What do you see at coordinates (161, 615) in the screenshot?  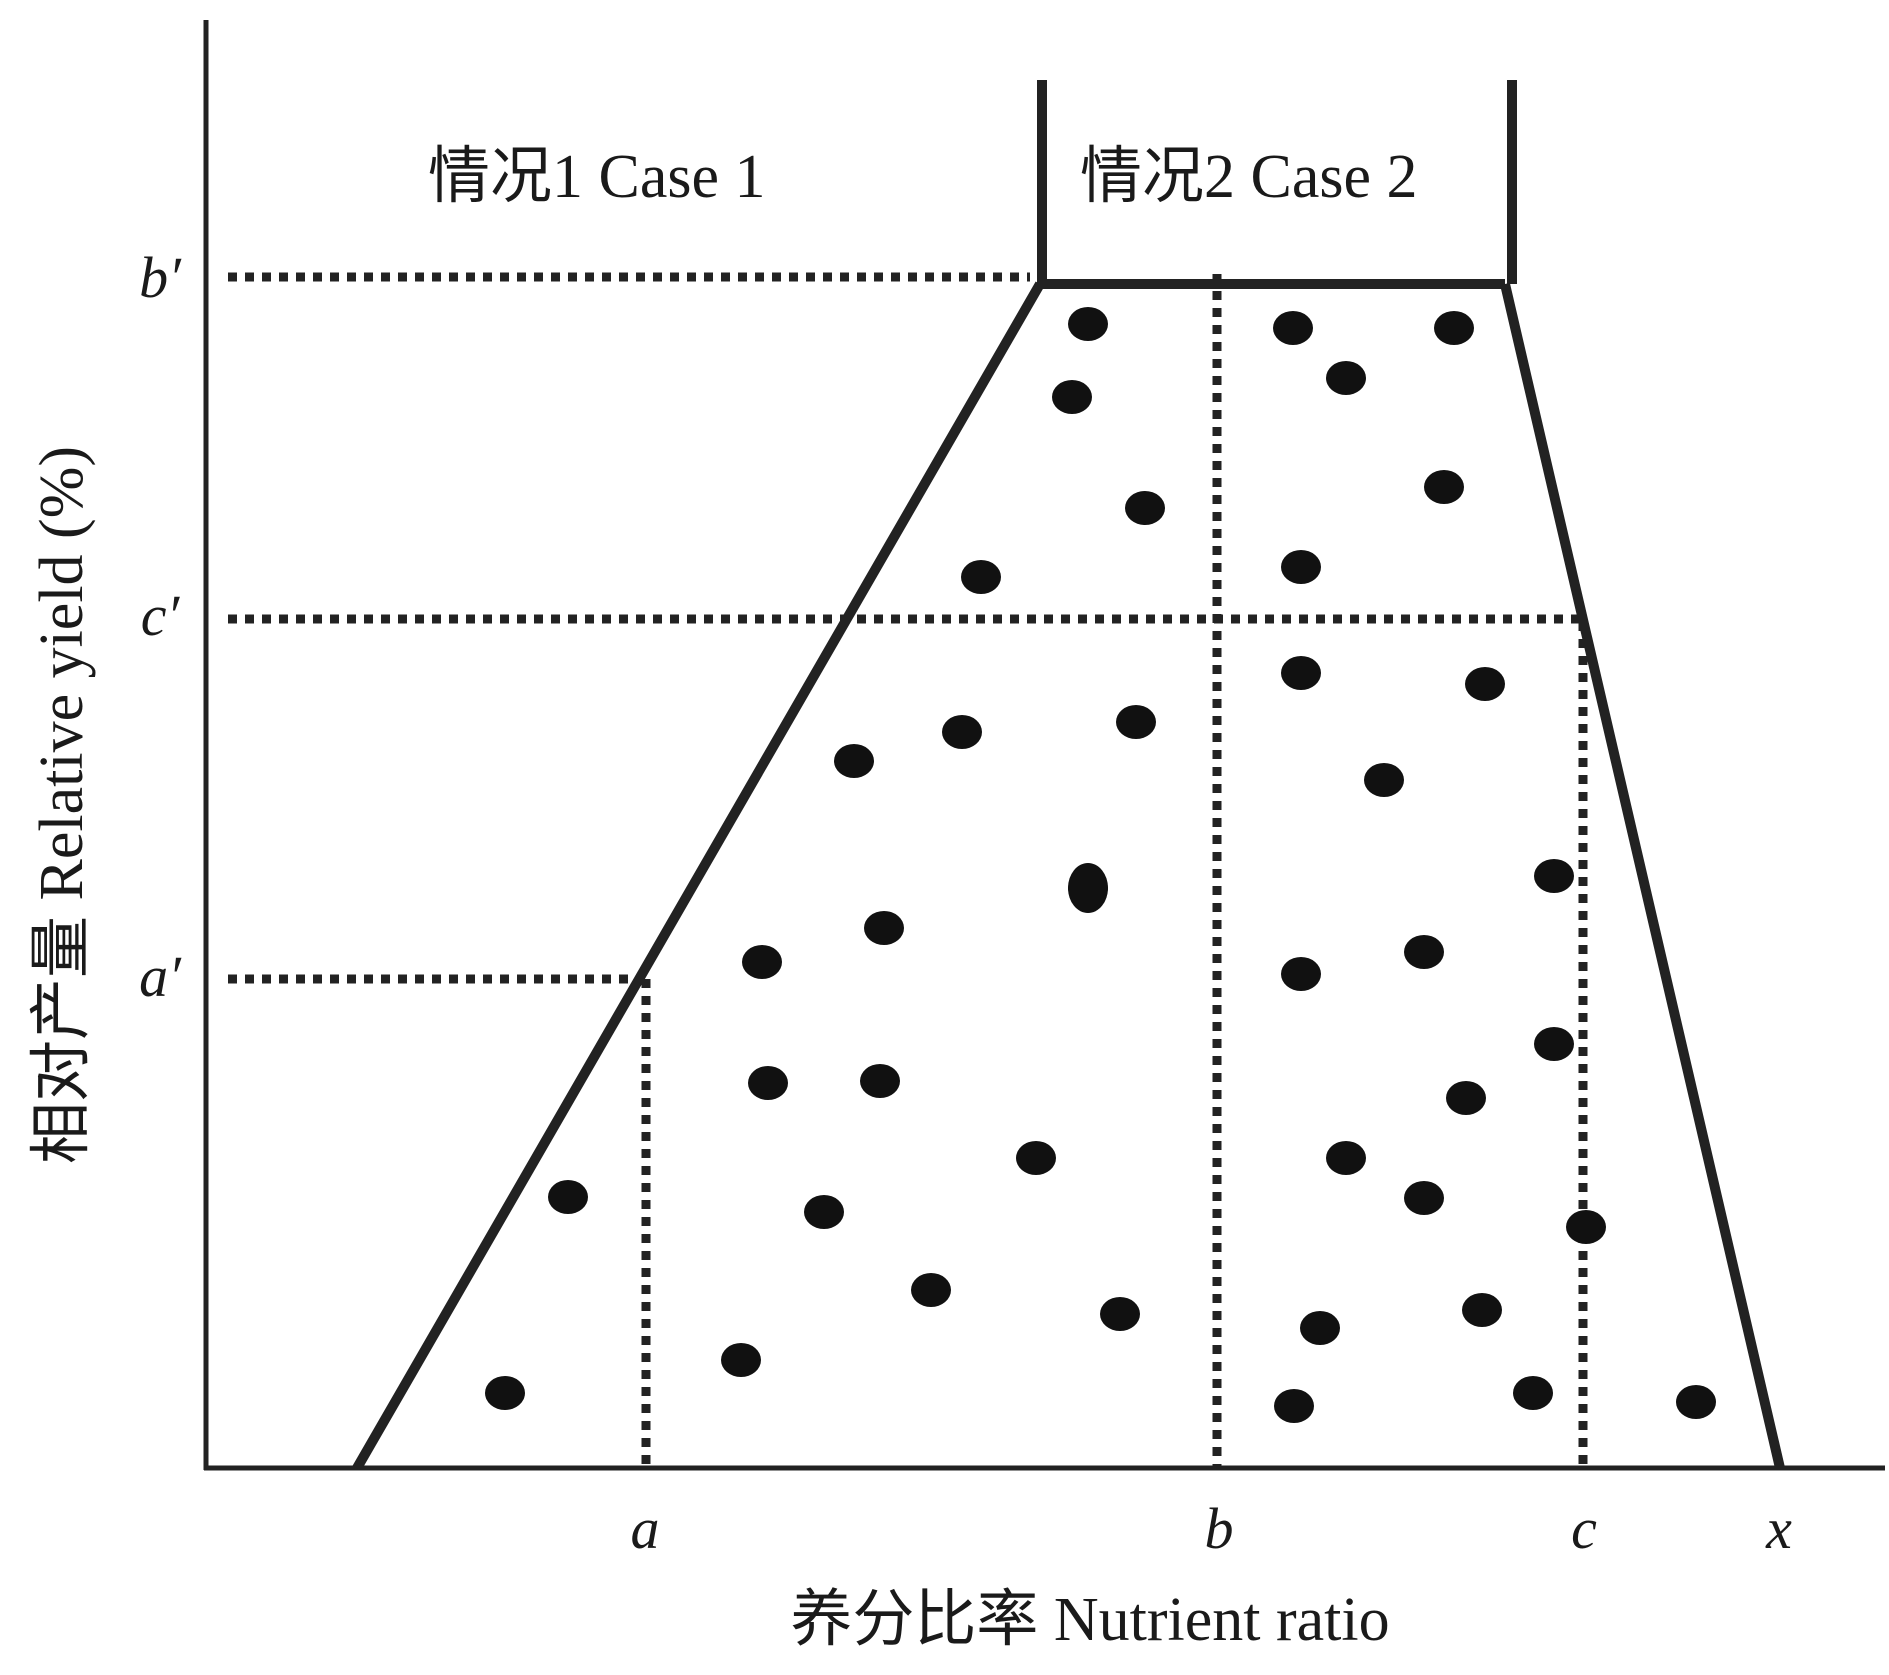 I see `y-tick-c-prime: c′` at bounding box center [161, 615].